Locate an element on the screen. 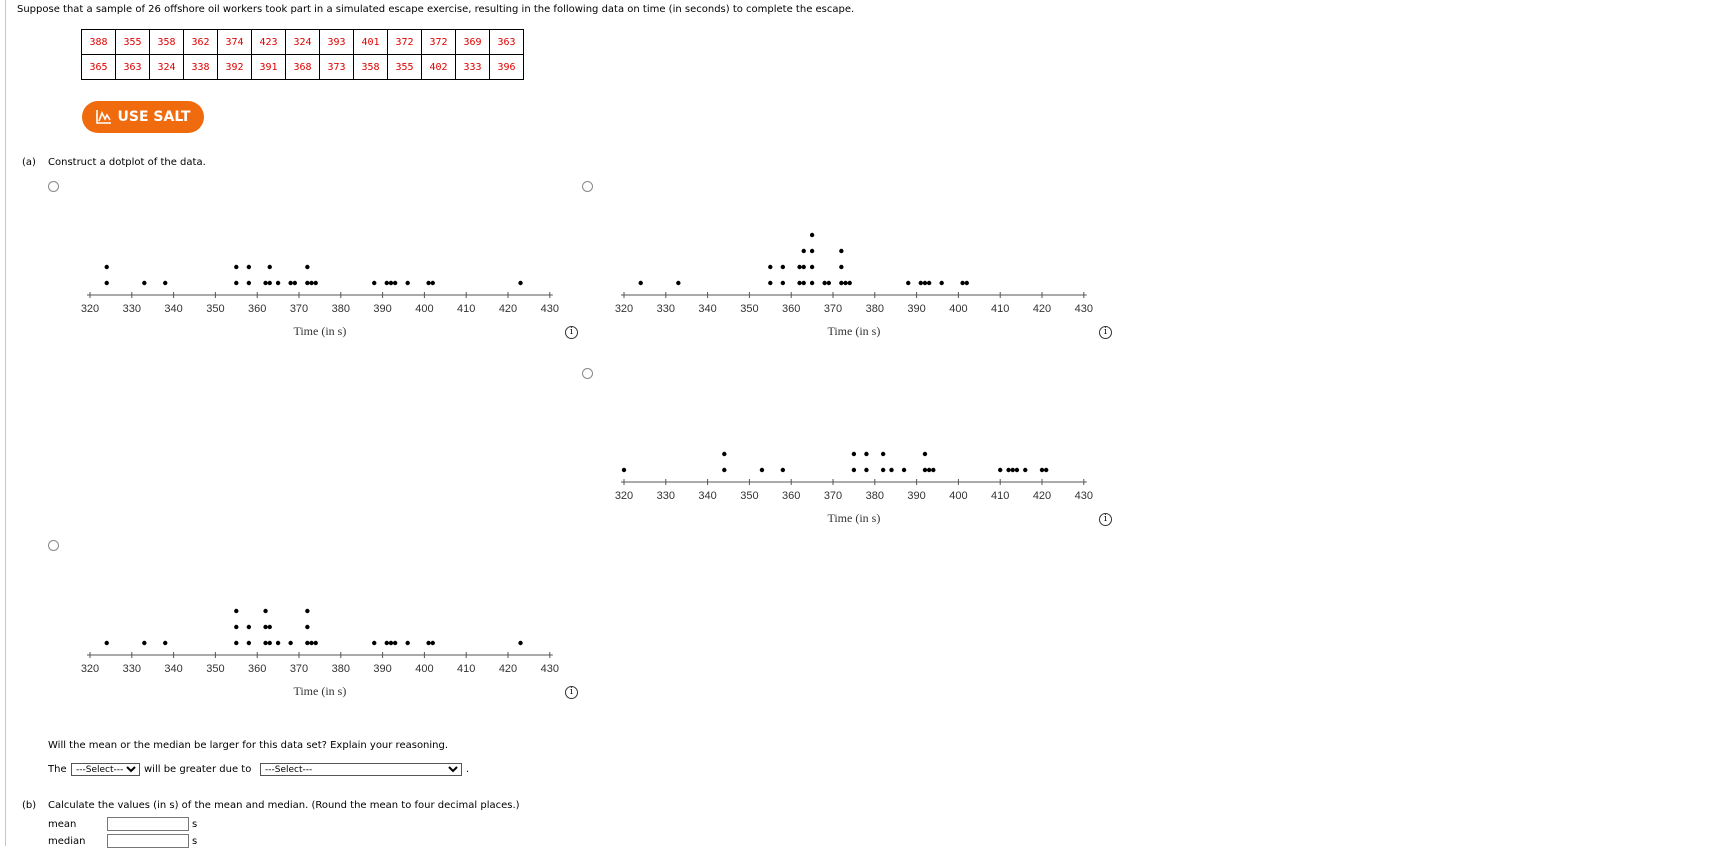 The width and height of the screenshot is (1717, 848). table-cell: 423 is located at coordinates (268, 42).